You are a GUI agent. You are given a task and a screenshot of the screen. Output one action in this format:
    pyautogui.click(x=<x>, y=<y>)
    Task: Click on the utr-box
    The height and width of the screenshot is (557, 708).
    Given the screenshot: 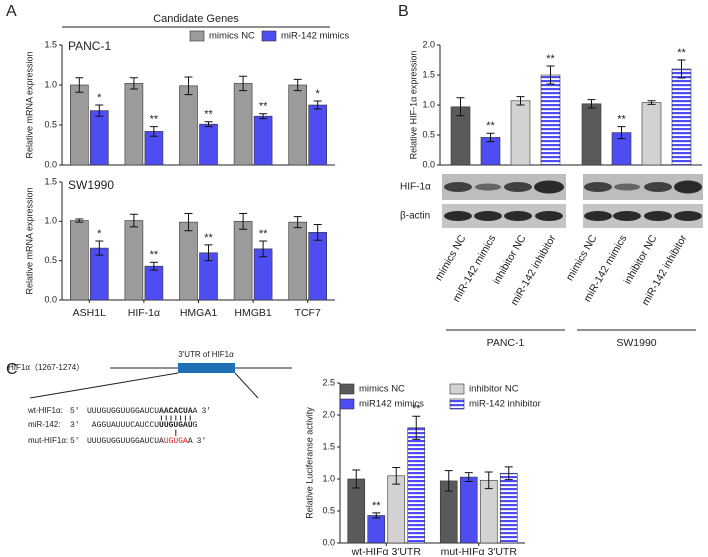 What is the action you would take?
    pyautogui.click(x=206, y=368)
    